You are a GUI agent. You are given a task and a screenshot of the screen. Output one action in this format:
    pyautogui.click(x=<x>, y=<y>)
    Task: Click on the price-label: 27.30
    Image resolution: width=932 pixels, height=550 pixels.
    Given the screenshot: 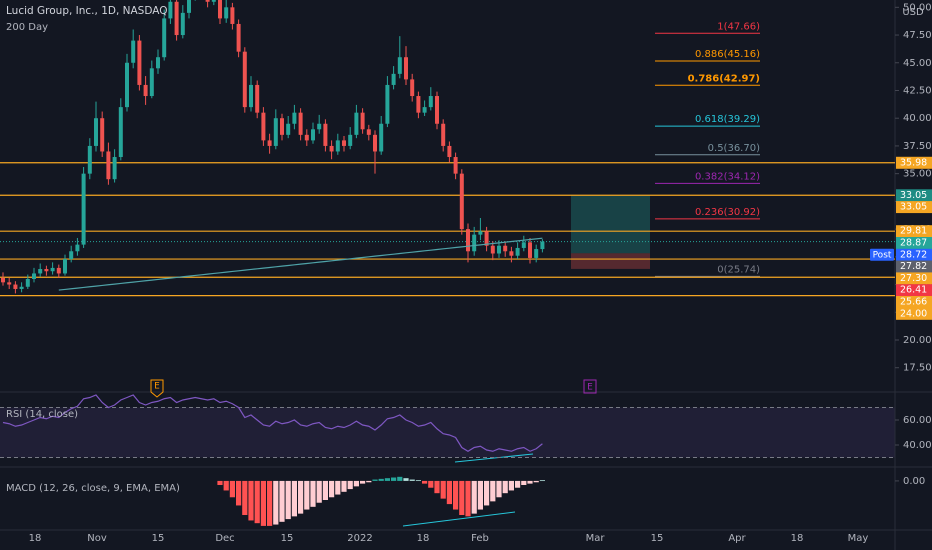 What is the action you would take?
    pyautogui.click(x=913, y=278)
    